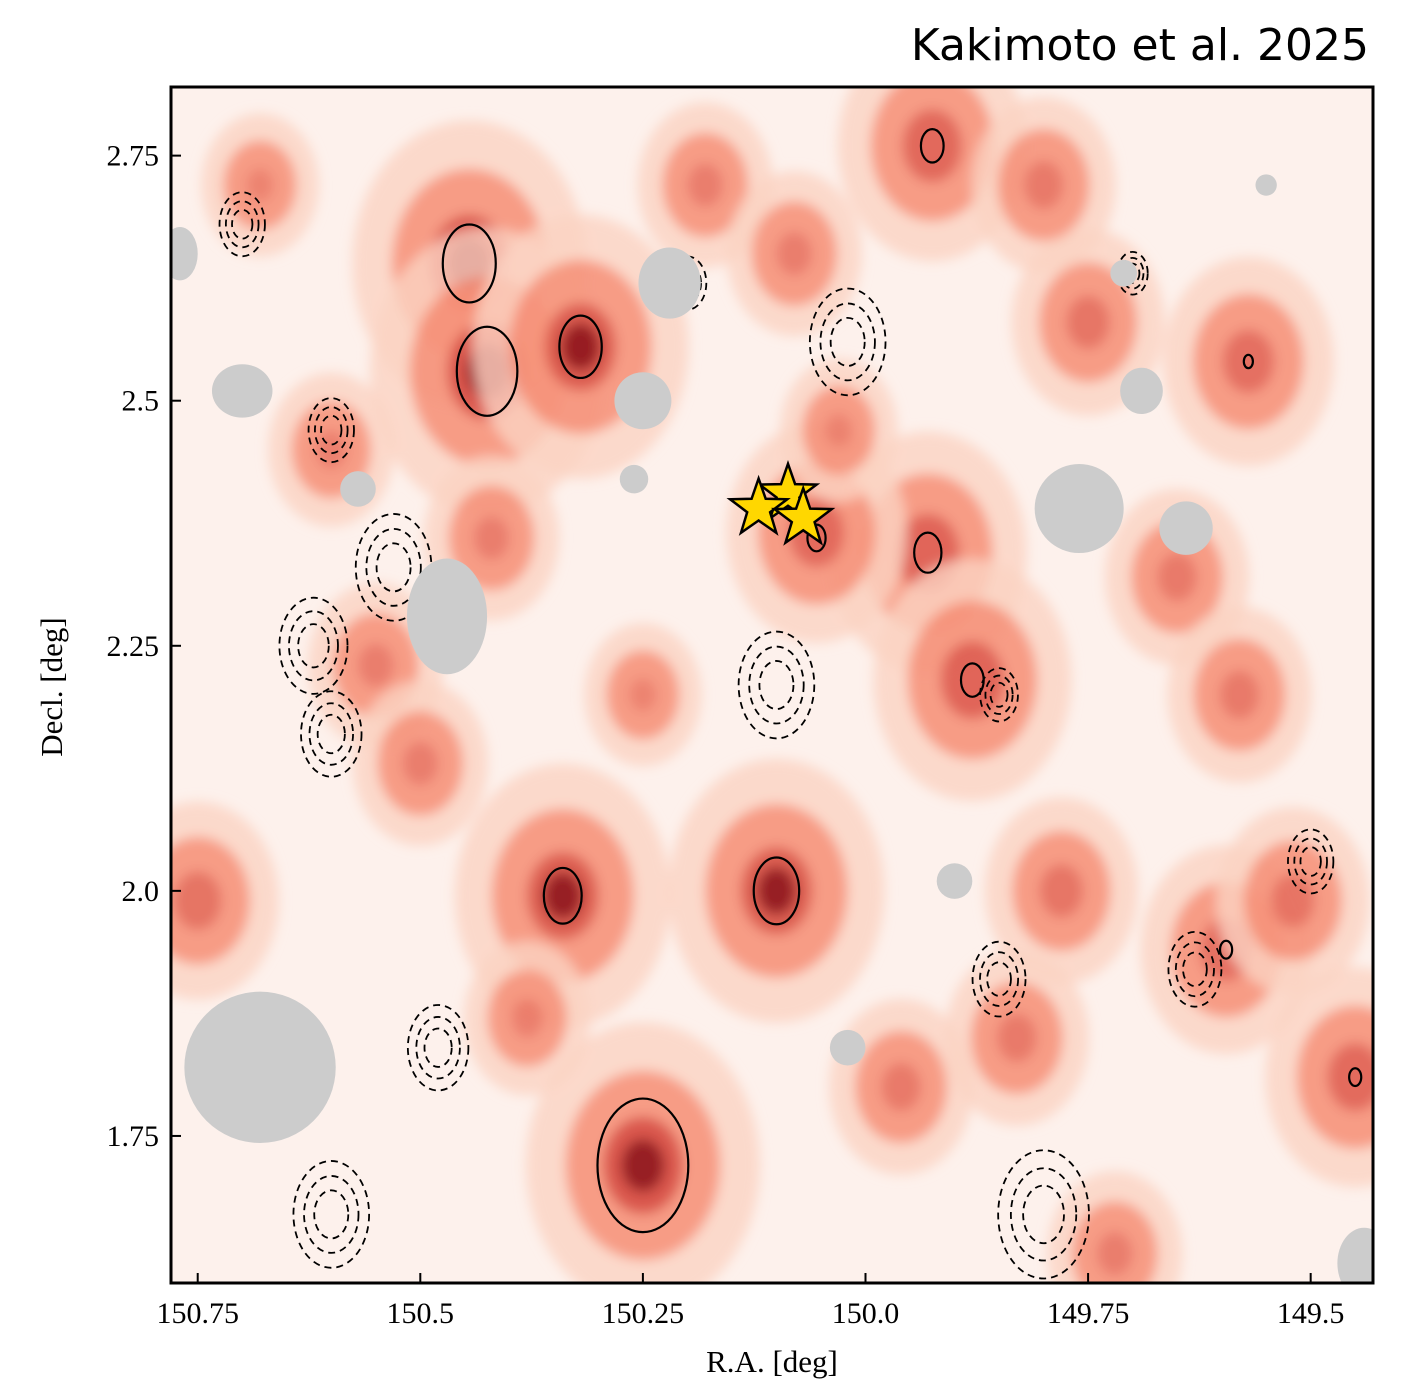 The image size is (1403, 1394). I want to click on x-tick-label-1: 150.5, so click(421, 1313).